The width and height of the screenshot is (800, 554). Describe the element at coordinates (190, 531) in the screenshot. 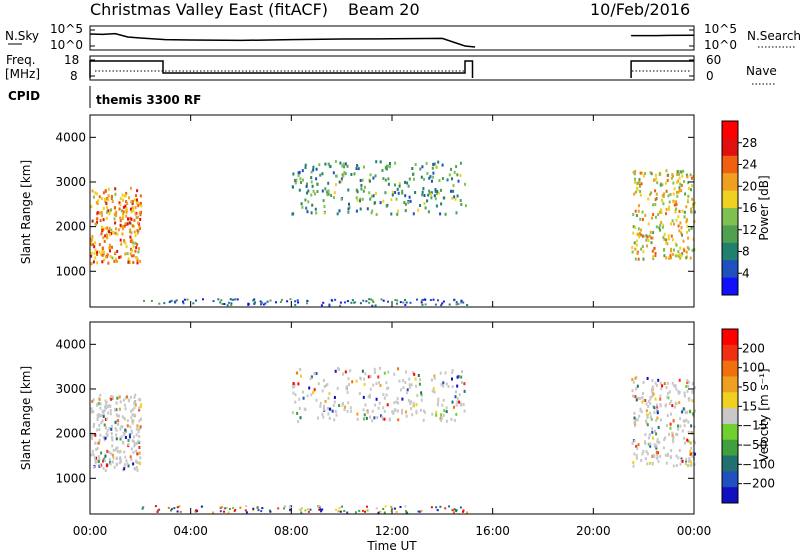

I see `x-tick-label: 04:00` at that location.